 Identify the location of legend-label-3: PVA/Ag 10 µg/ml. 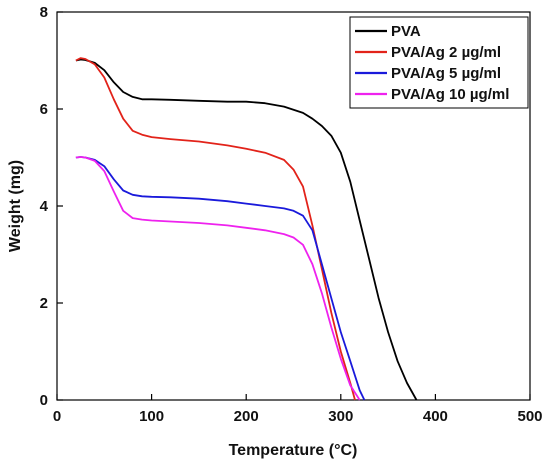
(450, 94).